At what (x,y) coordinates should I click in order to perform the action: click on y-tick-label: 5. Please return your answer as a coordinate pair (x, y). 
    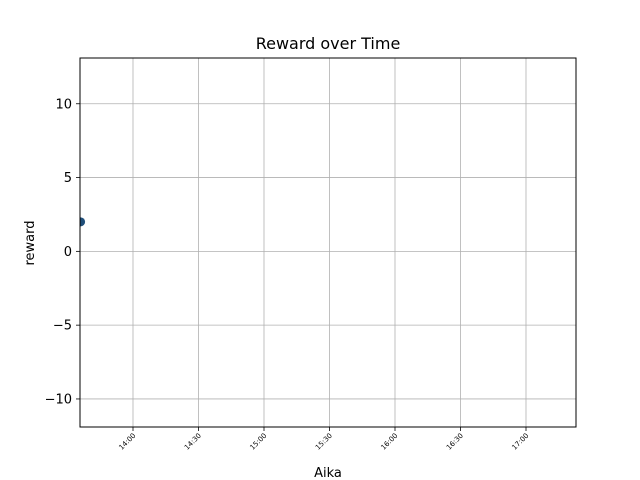
    Looking at the image, I should click on (68, 178).